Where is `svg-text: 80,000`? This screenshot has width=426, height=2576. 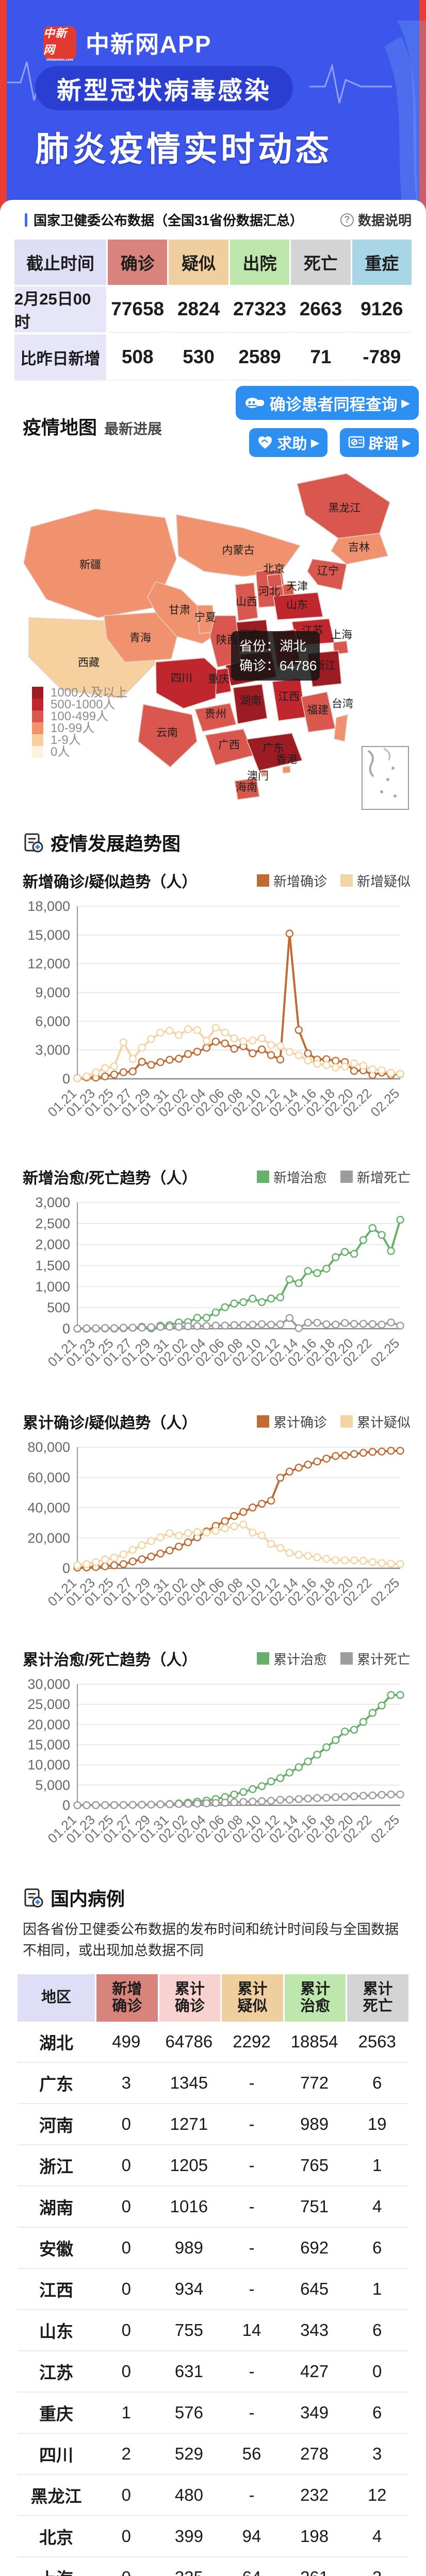
svg-text: 80,000 is located at coordinates (49, 1447).